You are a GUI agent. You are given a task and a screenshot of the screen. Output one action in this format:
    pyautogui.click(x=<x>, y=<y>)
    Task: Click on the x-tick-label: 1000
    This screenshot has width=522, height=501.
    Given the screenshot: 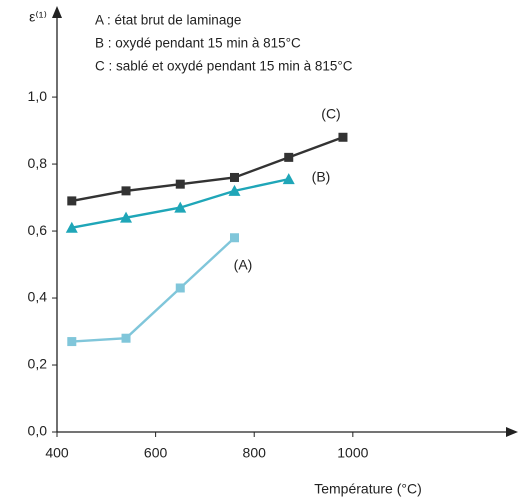 What is the action you would take?
    pyautogui.click(x=352, y=453)
    